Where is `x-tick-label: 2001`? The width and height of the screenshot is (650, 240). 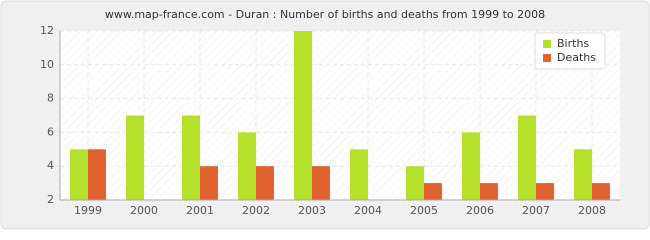
x-tick-label: 2001 is located at coordinates (200, 210).